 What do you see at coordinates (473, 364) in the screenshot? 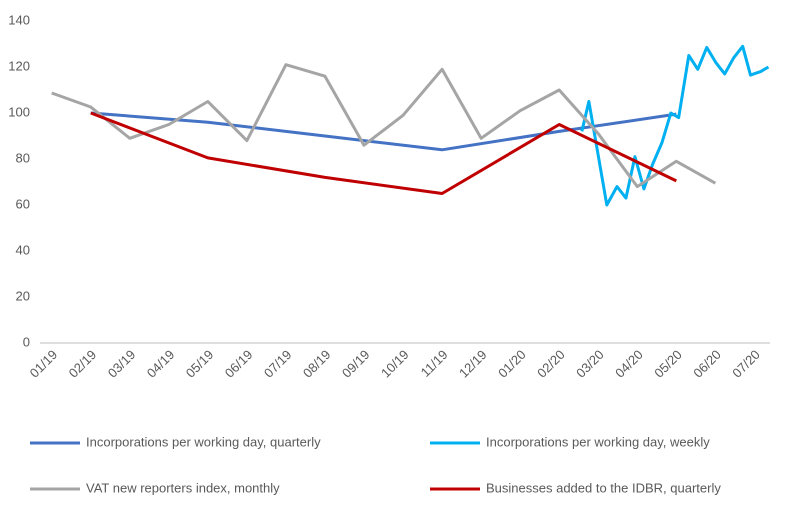
I see `x-tick-label: 12/19` at bounding box center [473, 364].